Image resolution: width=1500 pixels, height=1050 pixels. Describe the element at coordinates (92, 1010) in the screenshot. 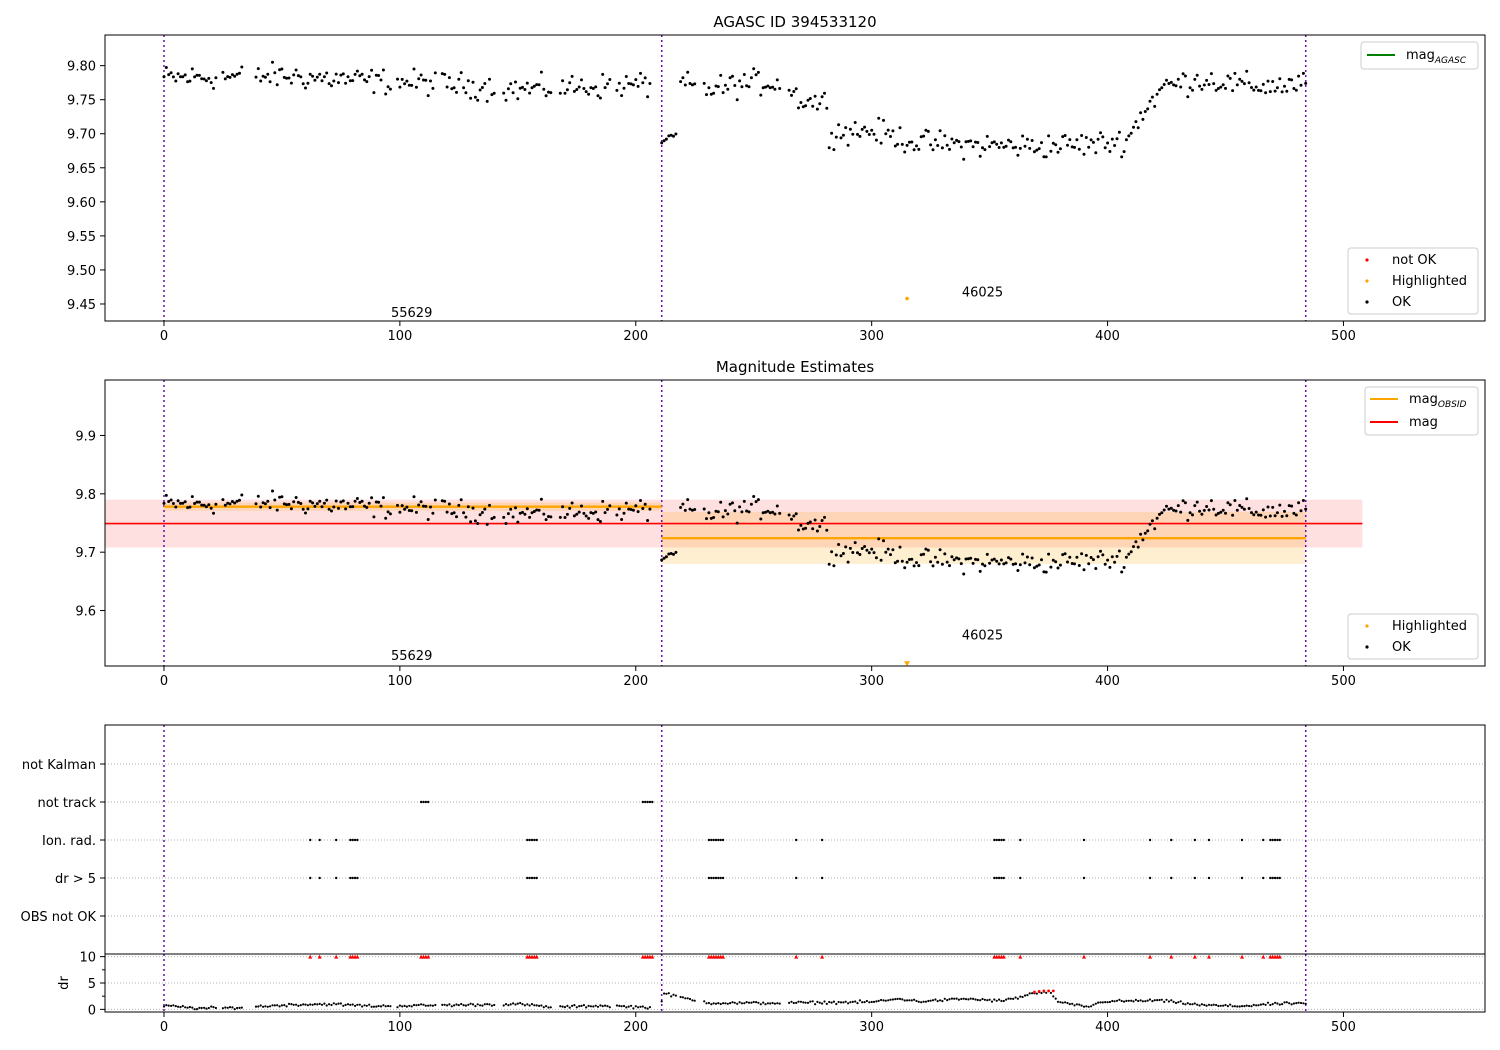

I see `y-tick-label: 0` at that location.